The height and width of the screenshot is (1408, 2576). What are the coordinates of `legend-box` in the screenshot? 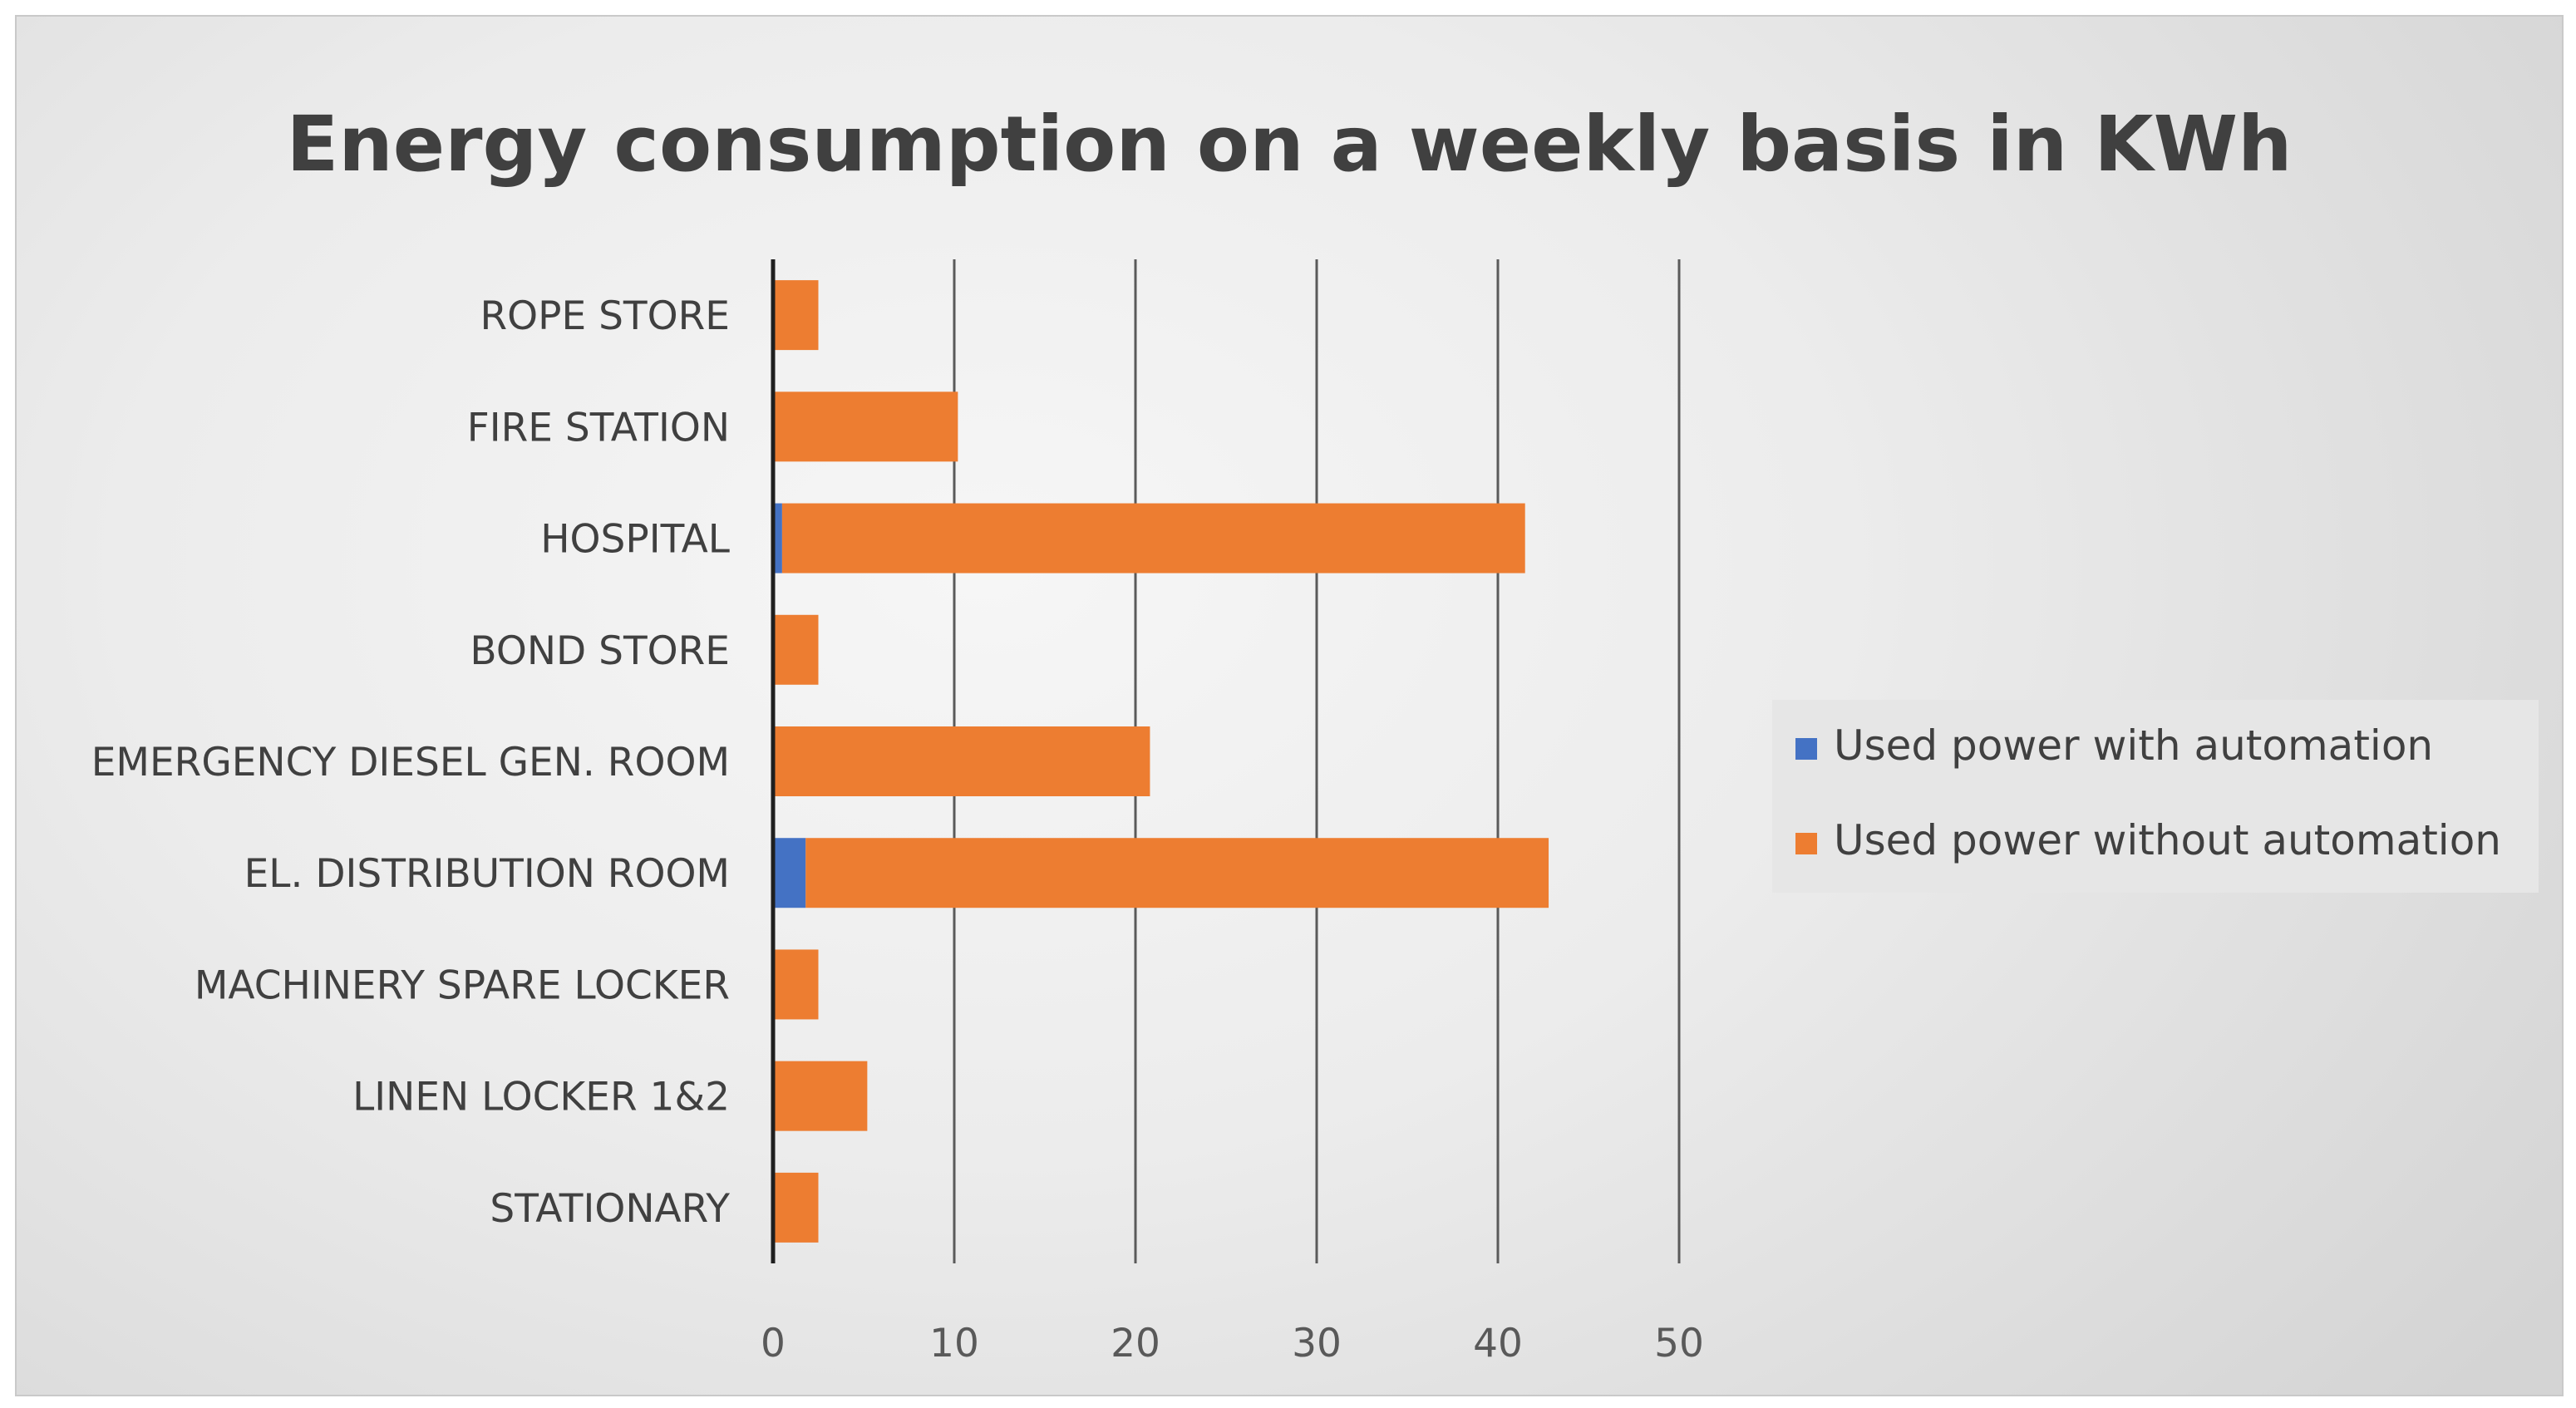 It's located at (2155, 796).